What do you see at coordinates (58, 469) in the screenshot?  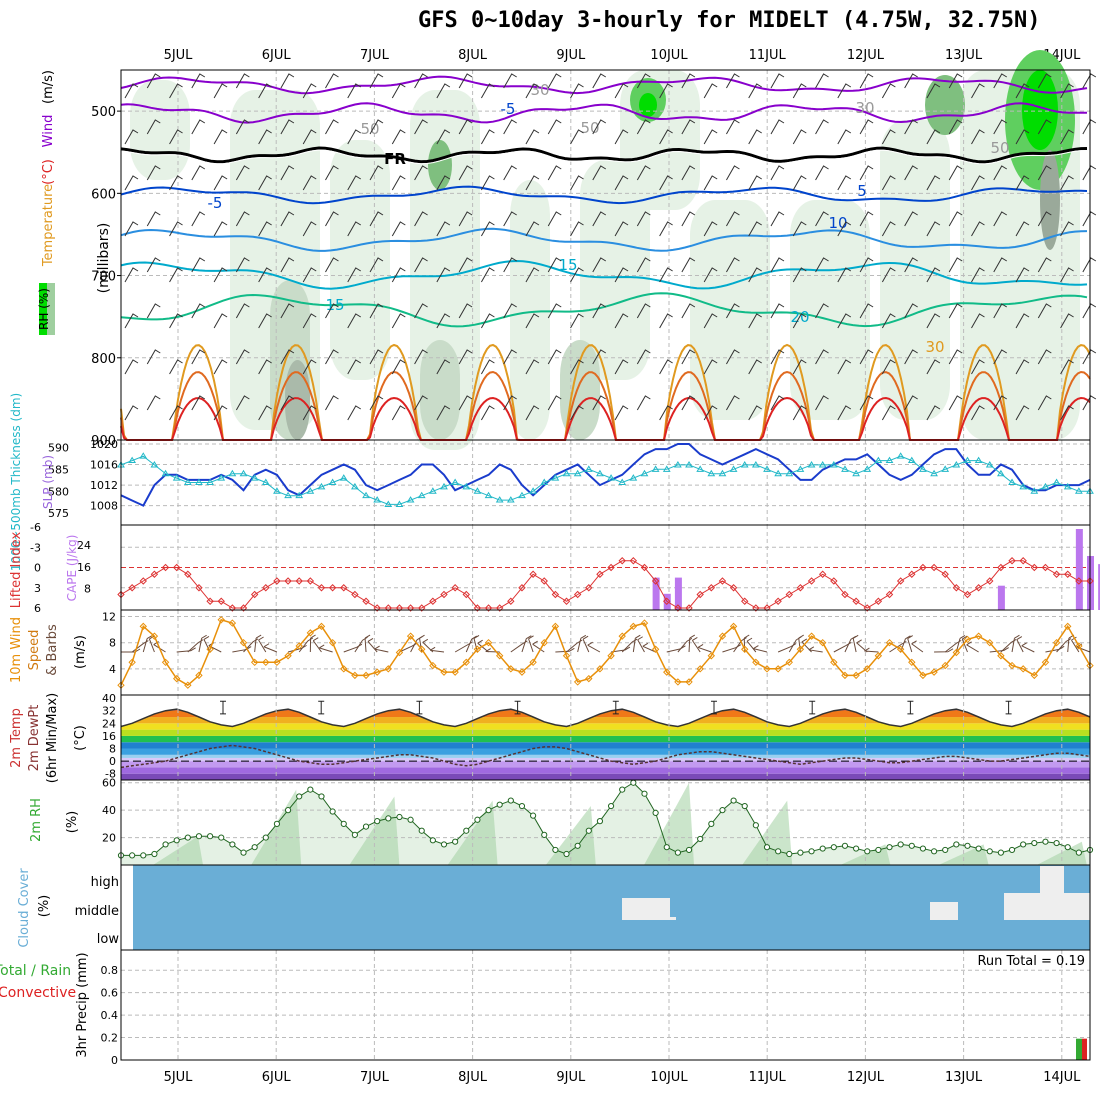 I see `thickness-tick-label: 585` at bounding box center [58, 469].